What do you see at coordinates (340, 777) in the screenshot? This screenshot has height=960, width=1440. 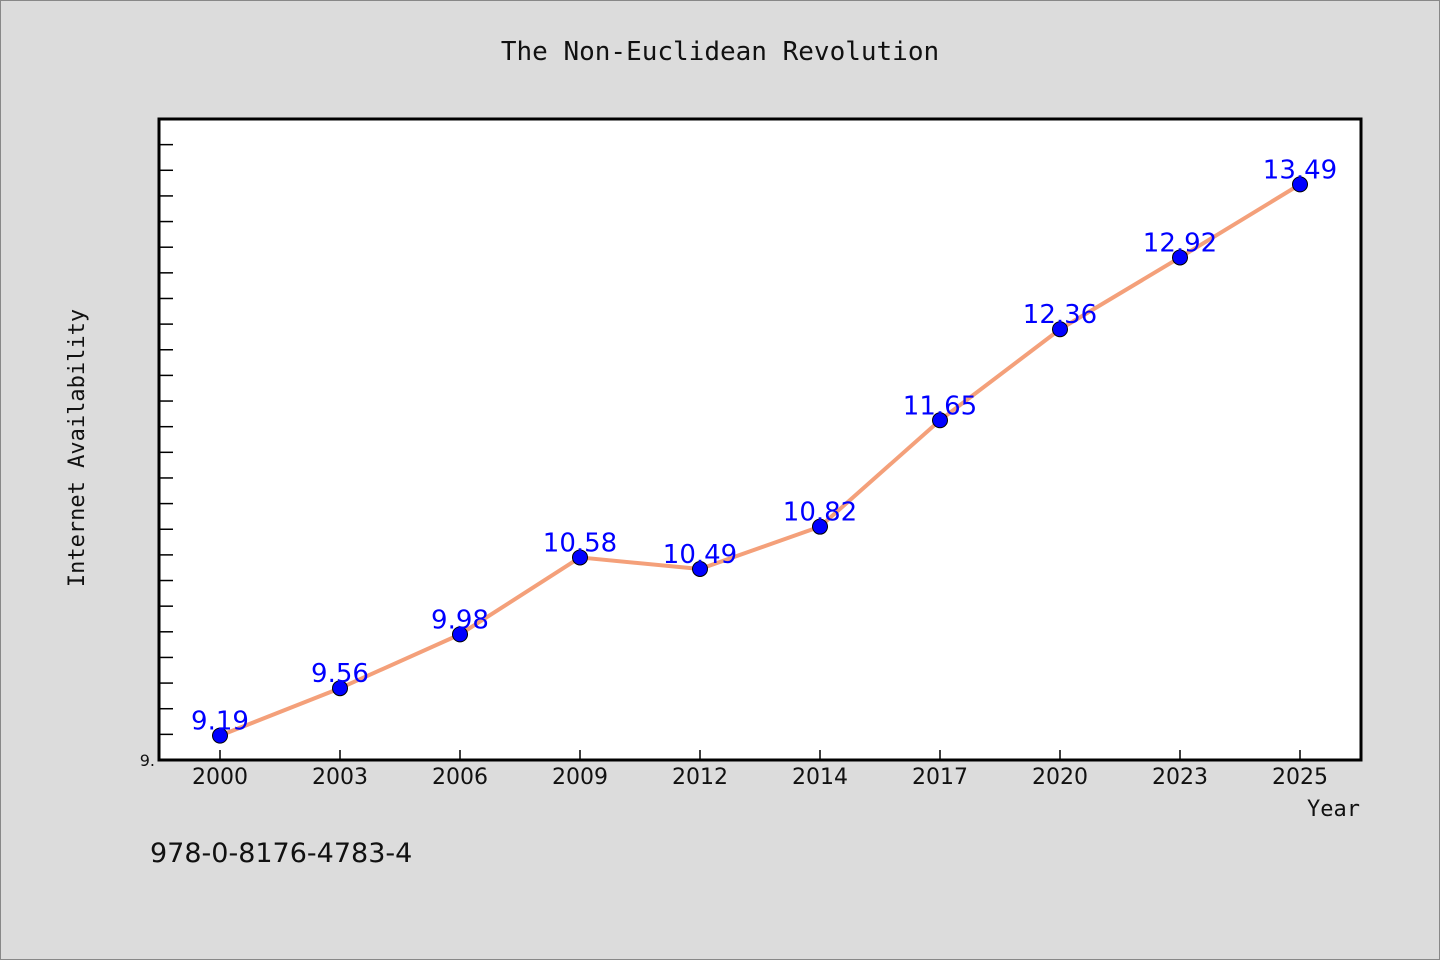 I see `x-tick-label: 2003` at bounding box center [340, 777].